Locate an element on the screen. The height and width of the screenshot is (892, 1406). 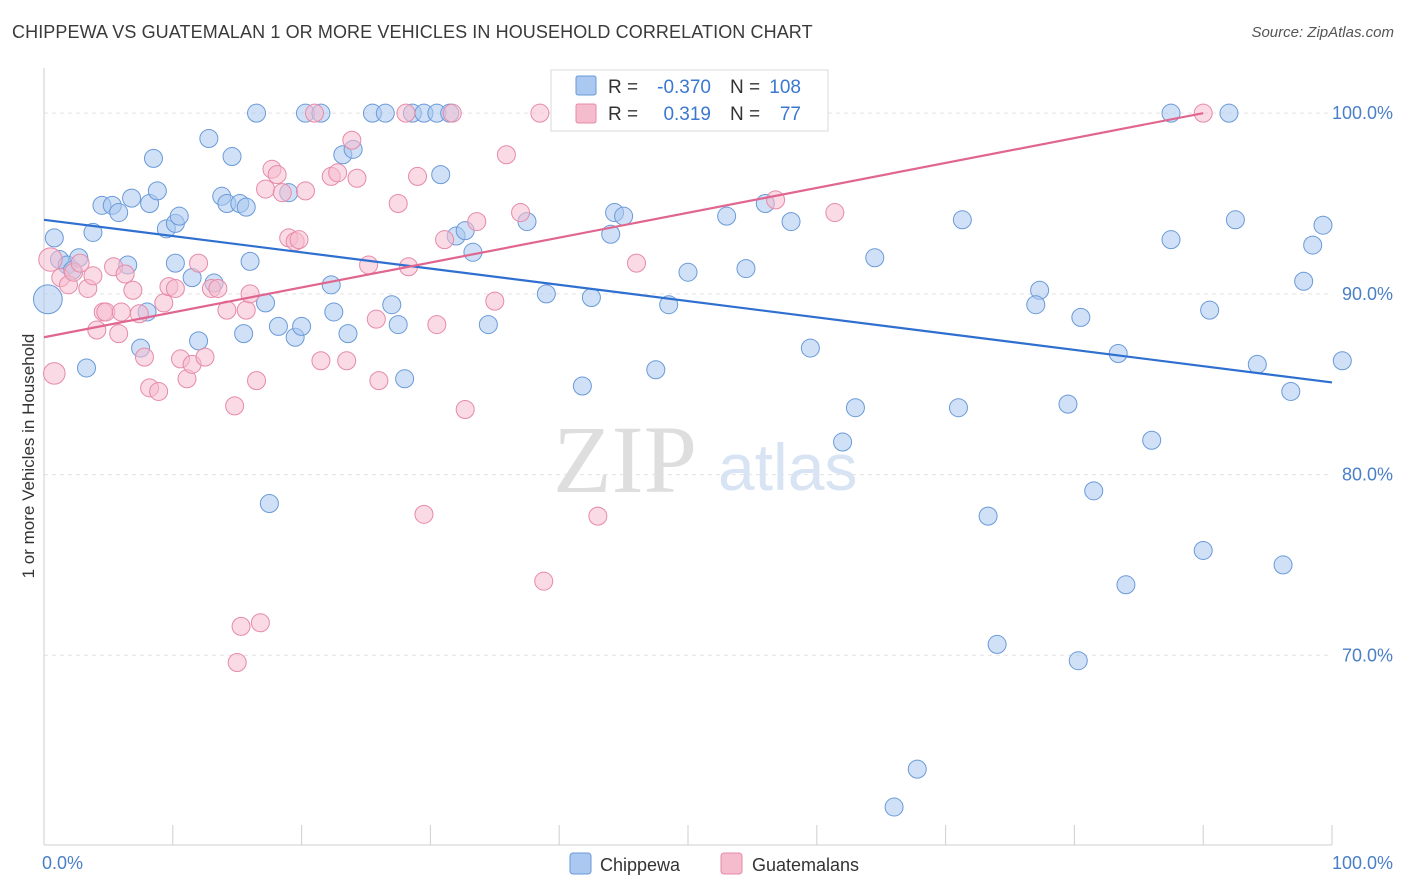
y-tick-label-0: 100.0% is located at coordinates (1362, 113).